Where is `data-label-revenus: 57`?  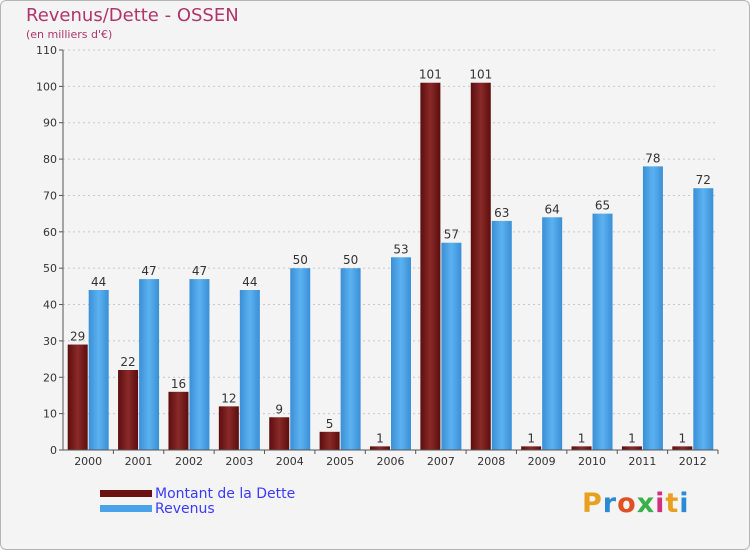 data-label-revenus: 57 is located at coordinates (451, 235).